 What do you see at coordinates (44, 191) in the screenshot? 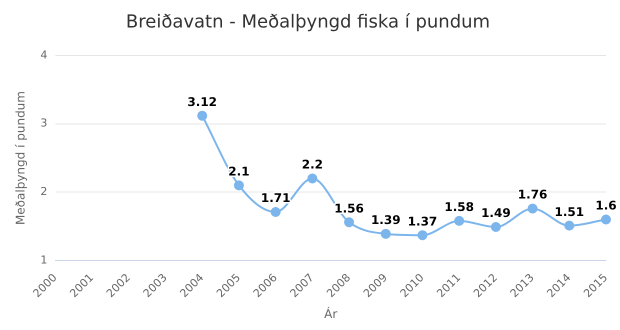
I see `y-tick-label: 2` at bounding box center [44, 191].